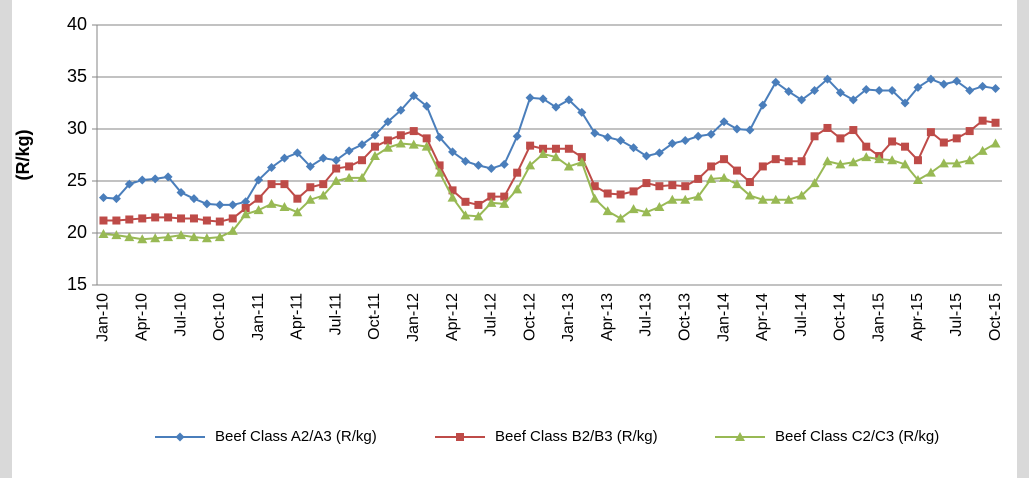 The width and height of the screenshot is (1029, 483). What do you see at coordinates (77, 128) in the screenshot?
I see `y-tick-label: 30` at bounding box center [77, 128].